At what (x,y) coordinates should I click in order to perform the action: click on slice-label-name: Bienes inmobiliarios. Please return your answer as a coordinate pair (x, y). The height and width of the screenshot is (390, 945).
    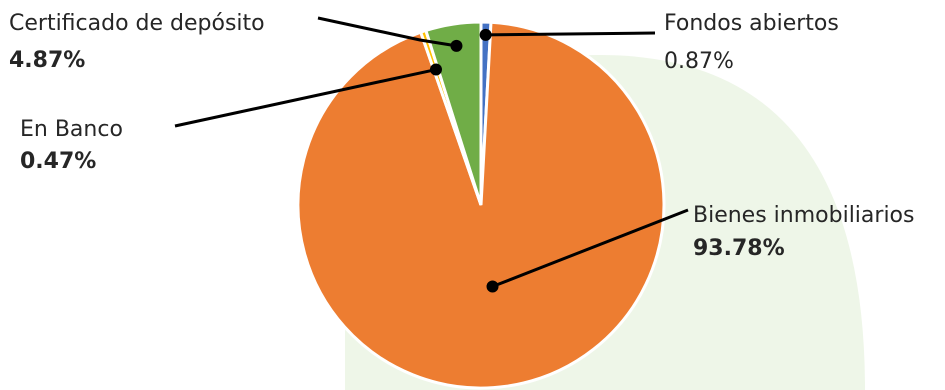
    Looking at the image, I should click on (803, 215).